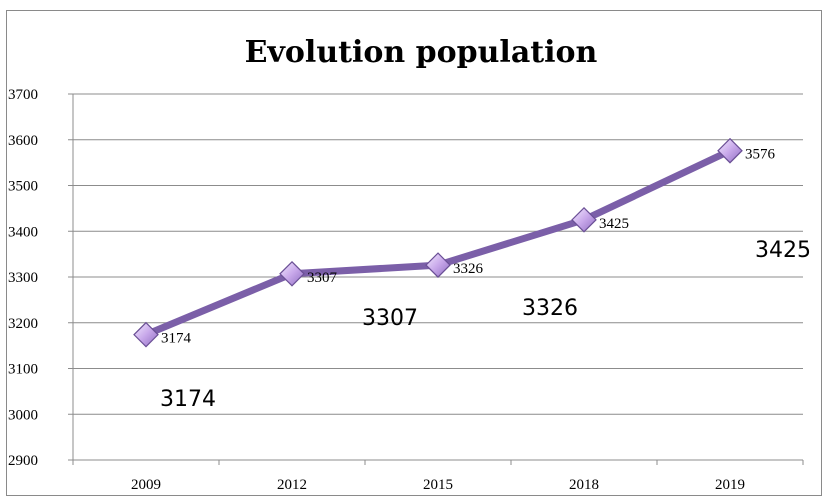 The image size is (826, 499). What do you see at coordinates (760, 155) in the screenshot?
I see `data-label: 3576` at bounding box center [760, 155].